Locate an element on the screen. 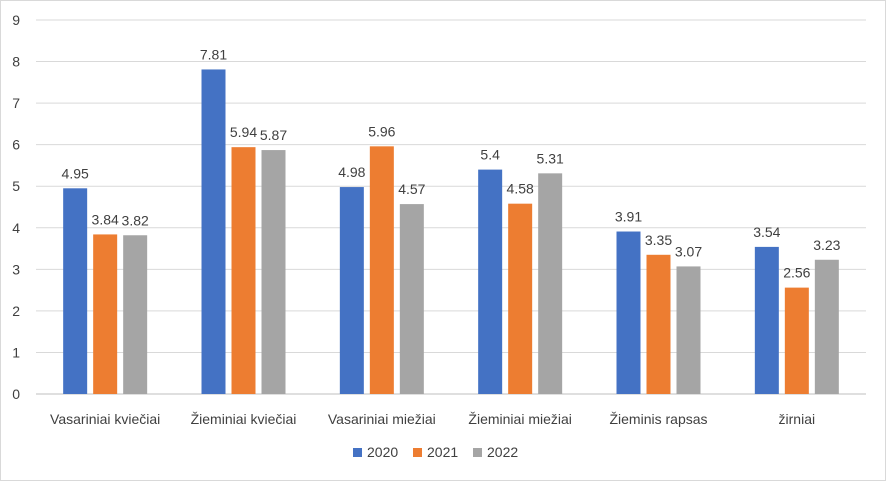 The image size is (886, 481). legend: 2020 2021 2022 is located at coordinates (435, 452).